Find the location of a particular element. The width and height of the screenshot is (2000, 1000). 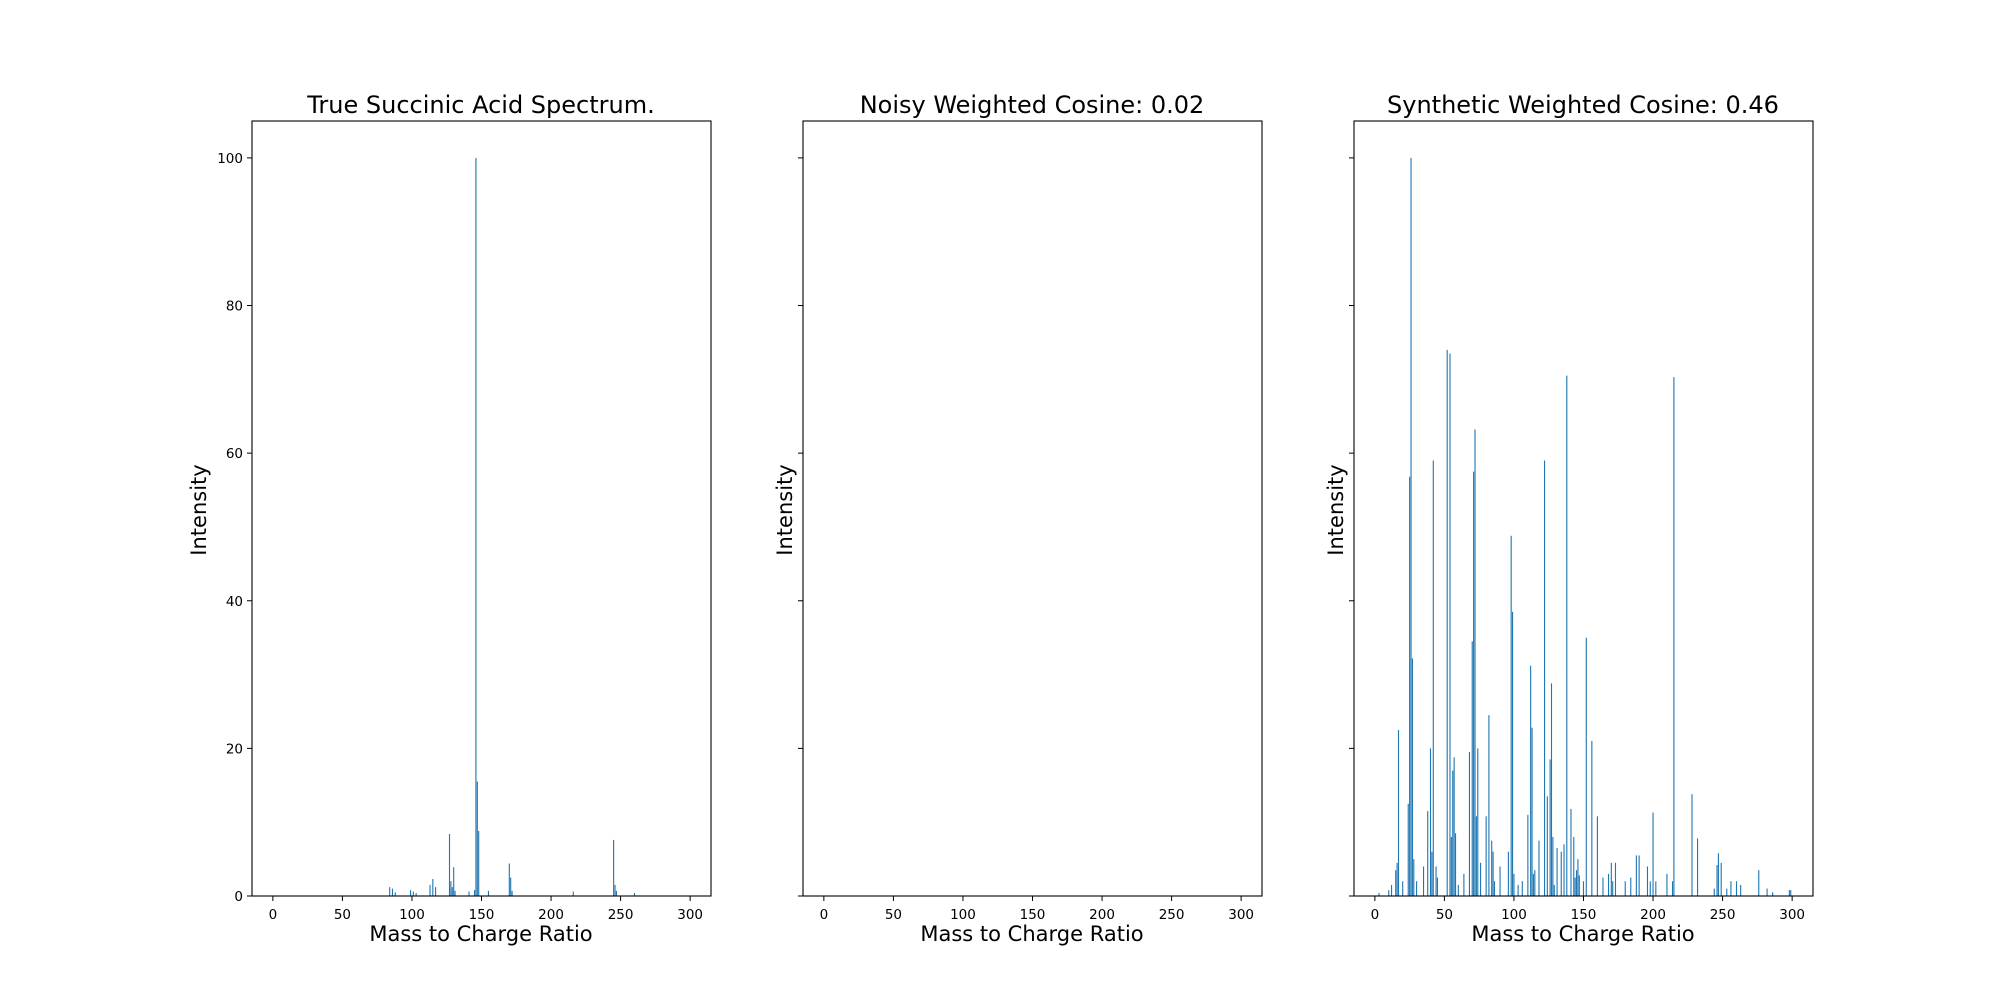

x-axis-label: Mass to Charge Ratio is located at coordinates (1031, 934).